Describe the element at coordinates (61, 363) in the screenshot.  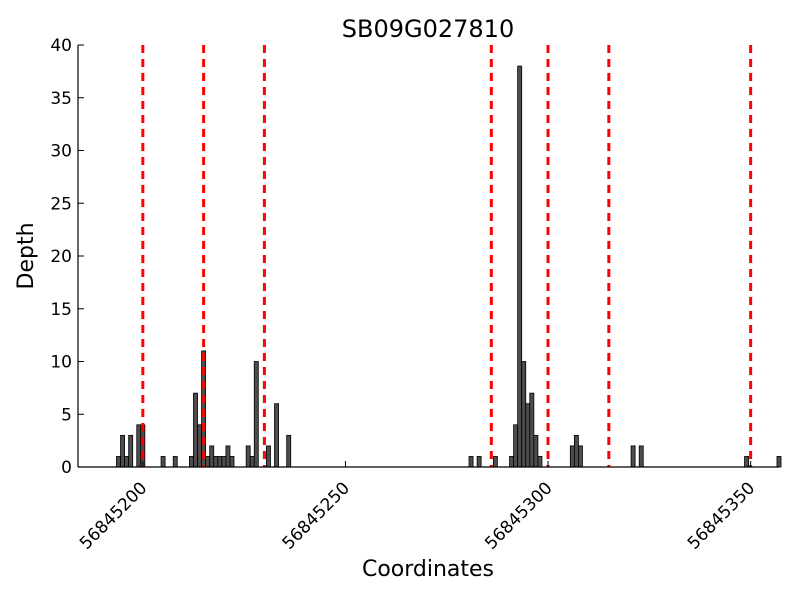
I see `y-tick-label: 10` at that location.